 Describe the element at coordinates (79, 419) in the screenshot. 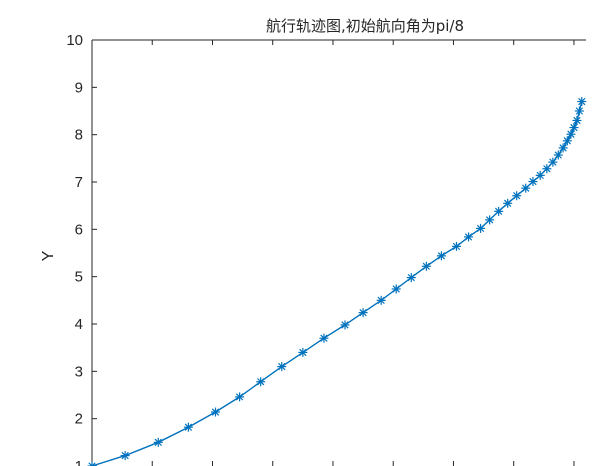

I see `y-tick-label: 2` at that location.